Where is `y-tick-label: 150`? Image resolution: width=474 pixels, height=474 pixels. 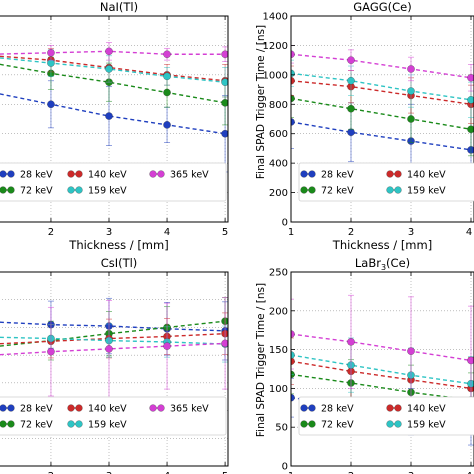
y-tick-label: 150 is located at coordinates (278, 350).